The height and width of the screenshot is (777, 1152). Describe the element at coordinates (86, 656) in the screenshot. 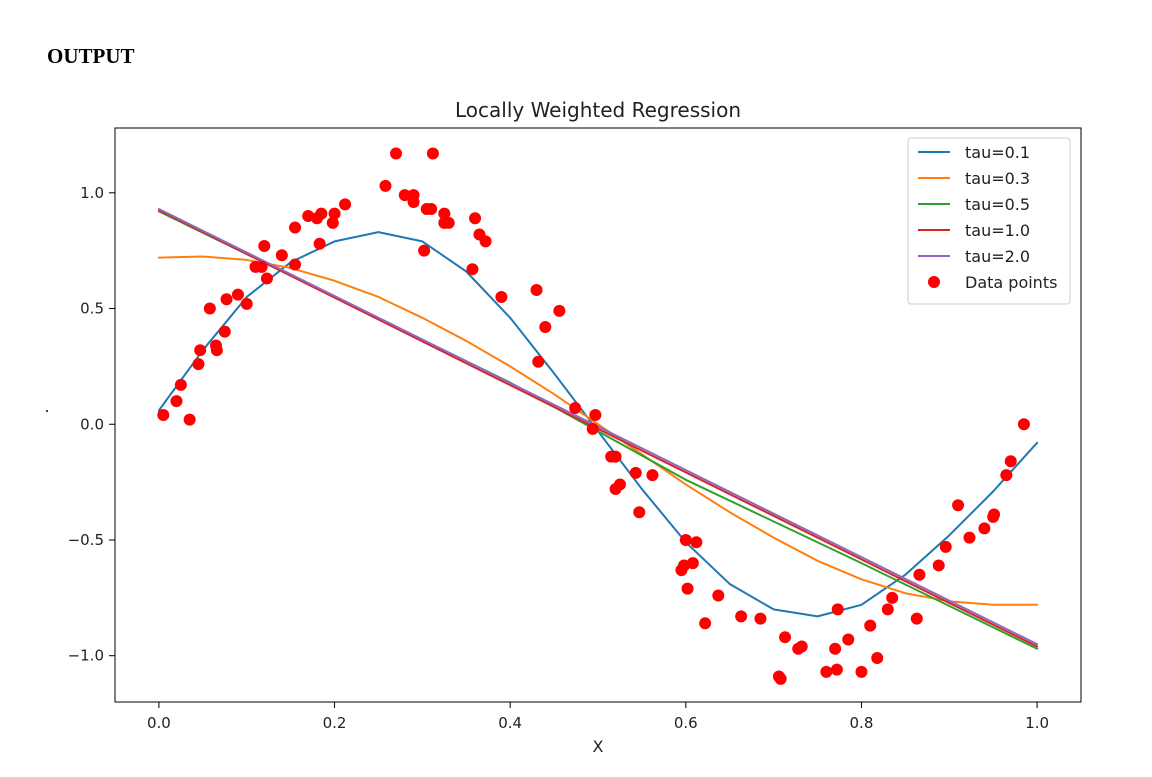

I see `y-tick-label-0: −1.0` at that location.